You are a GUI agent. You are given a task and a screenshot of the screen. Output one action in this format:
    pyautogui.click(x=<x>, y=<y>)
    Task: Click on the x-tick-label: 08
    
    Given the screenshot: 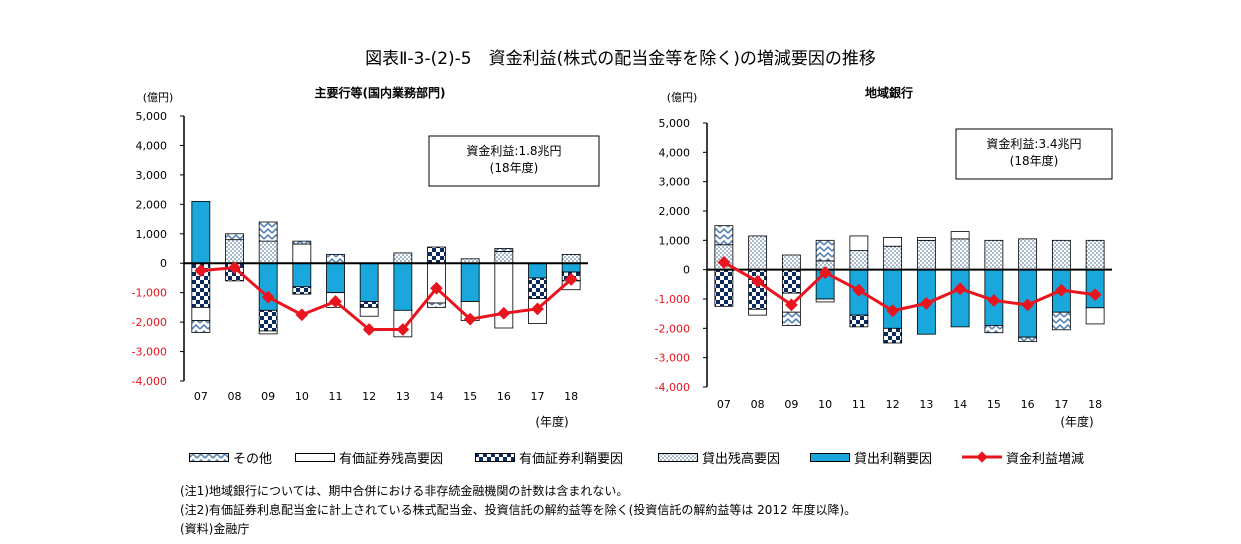 What is the action you would take?
    pyautogui.click(x=235, y=396)
    